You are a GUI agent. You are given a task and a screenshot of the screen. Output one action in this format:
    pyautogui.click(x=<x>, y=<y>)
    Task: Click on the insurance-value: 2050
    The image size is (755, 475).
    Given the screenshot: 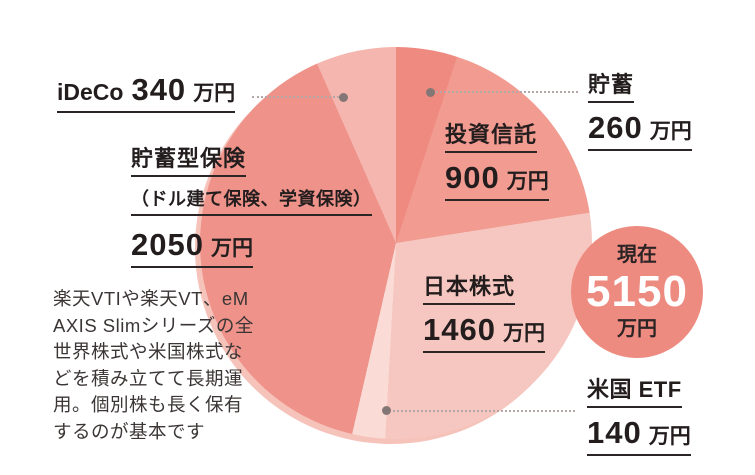 What is the action you would take?
    pyautogui.click(x=167, y=244)
    